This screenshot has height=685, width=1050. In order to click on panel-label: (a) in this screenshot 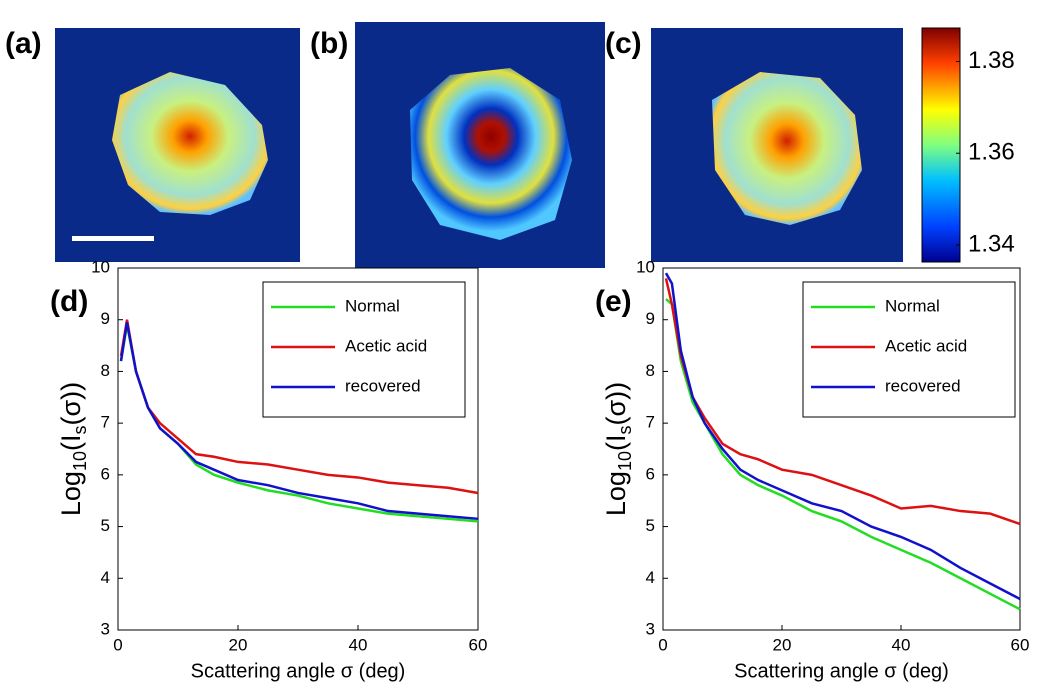, I will do `click(23, 43)`.